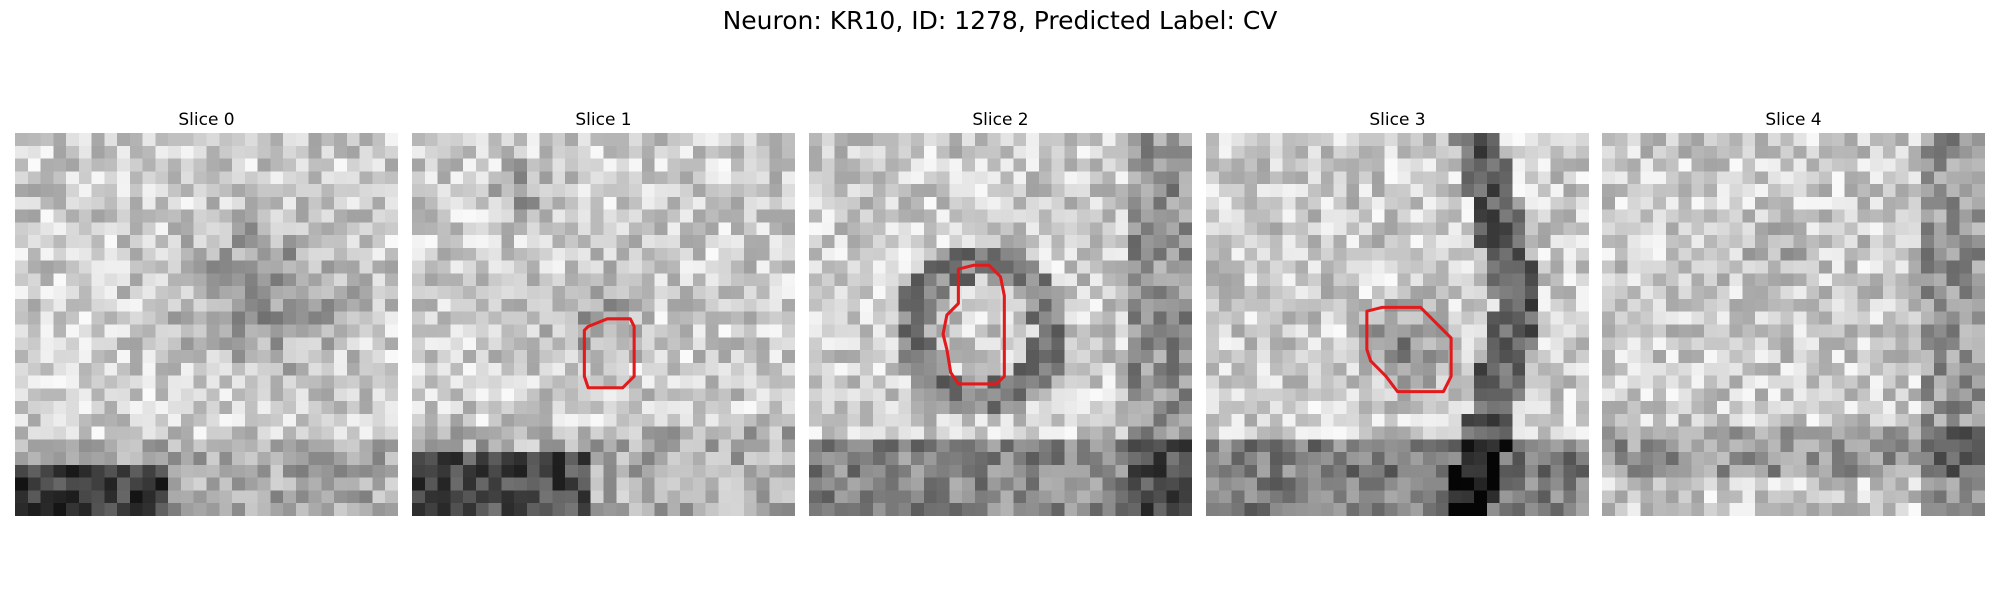 The height and width of the screenshot is (600, 2000). Describe the element at coordinates (1397, 120) in the screenshot. I see `slice-title: Slice 3` at that location.